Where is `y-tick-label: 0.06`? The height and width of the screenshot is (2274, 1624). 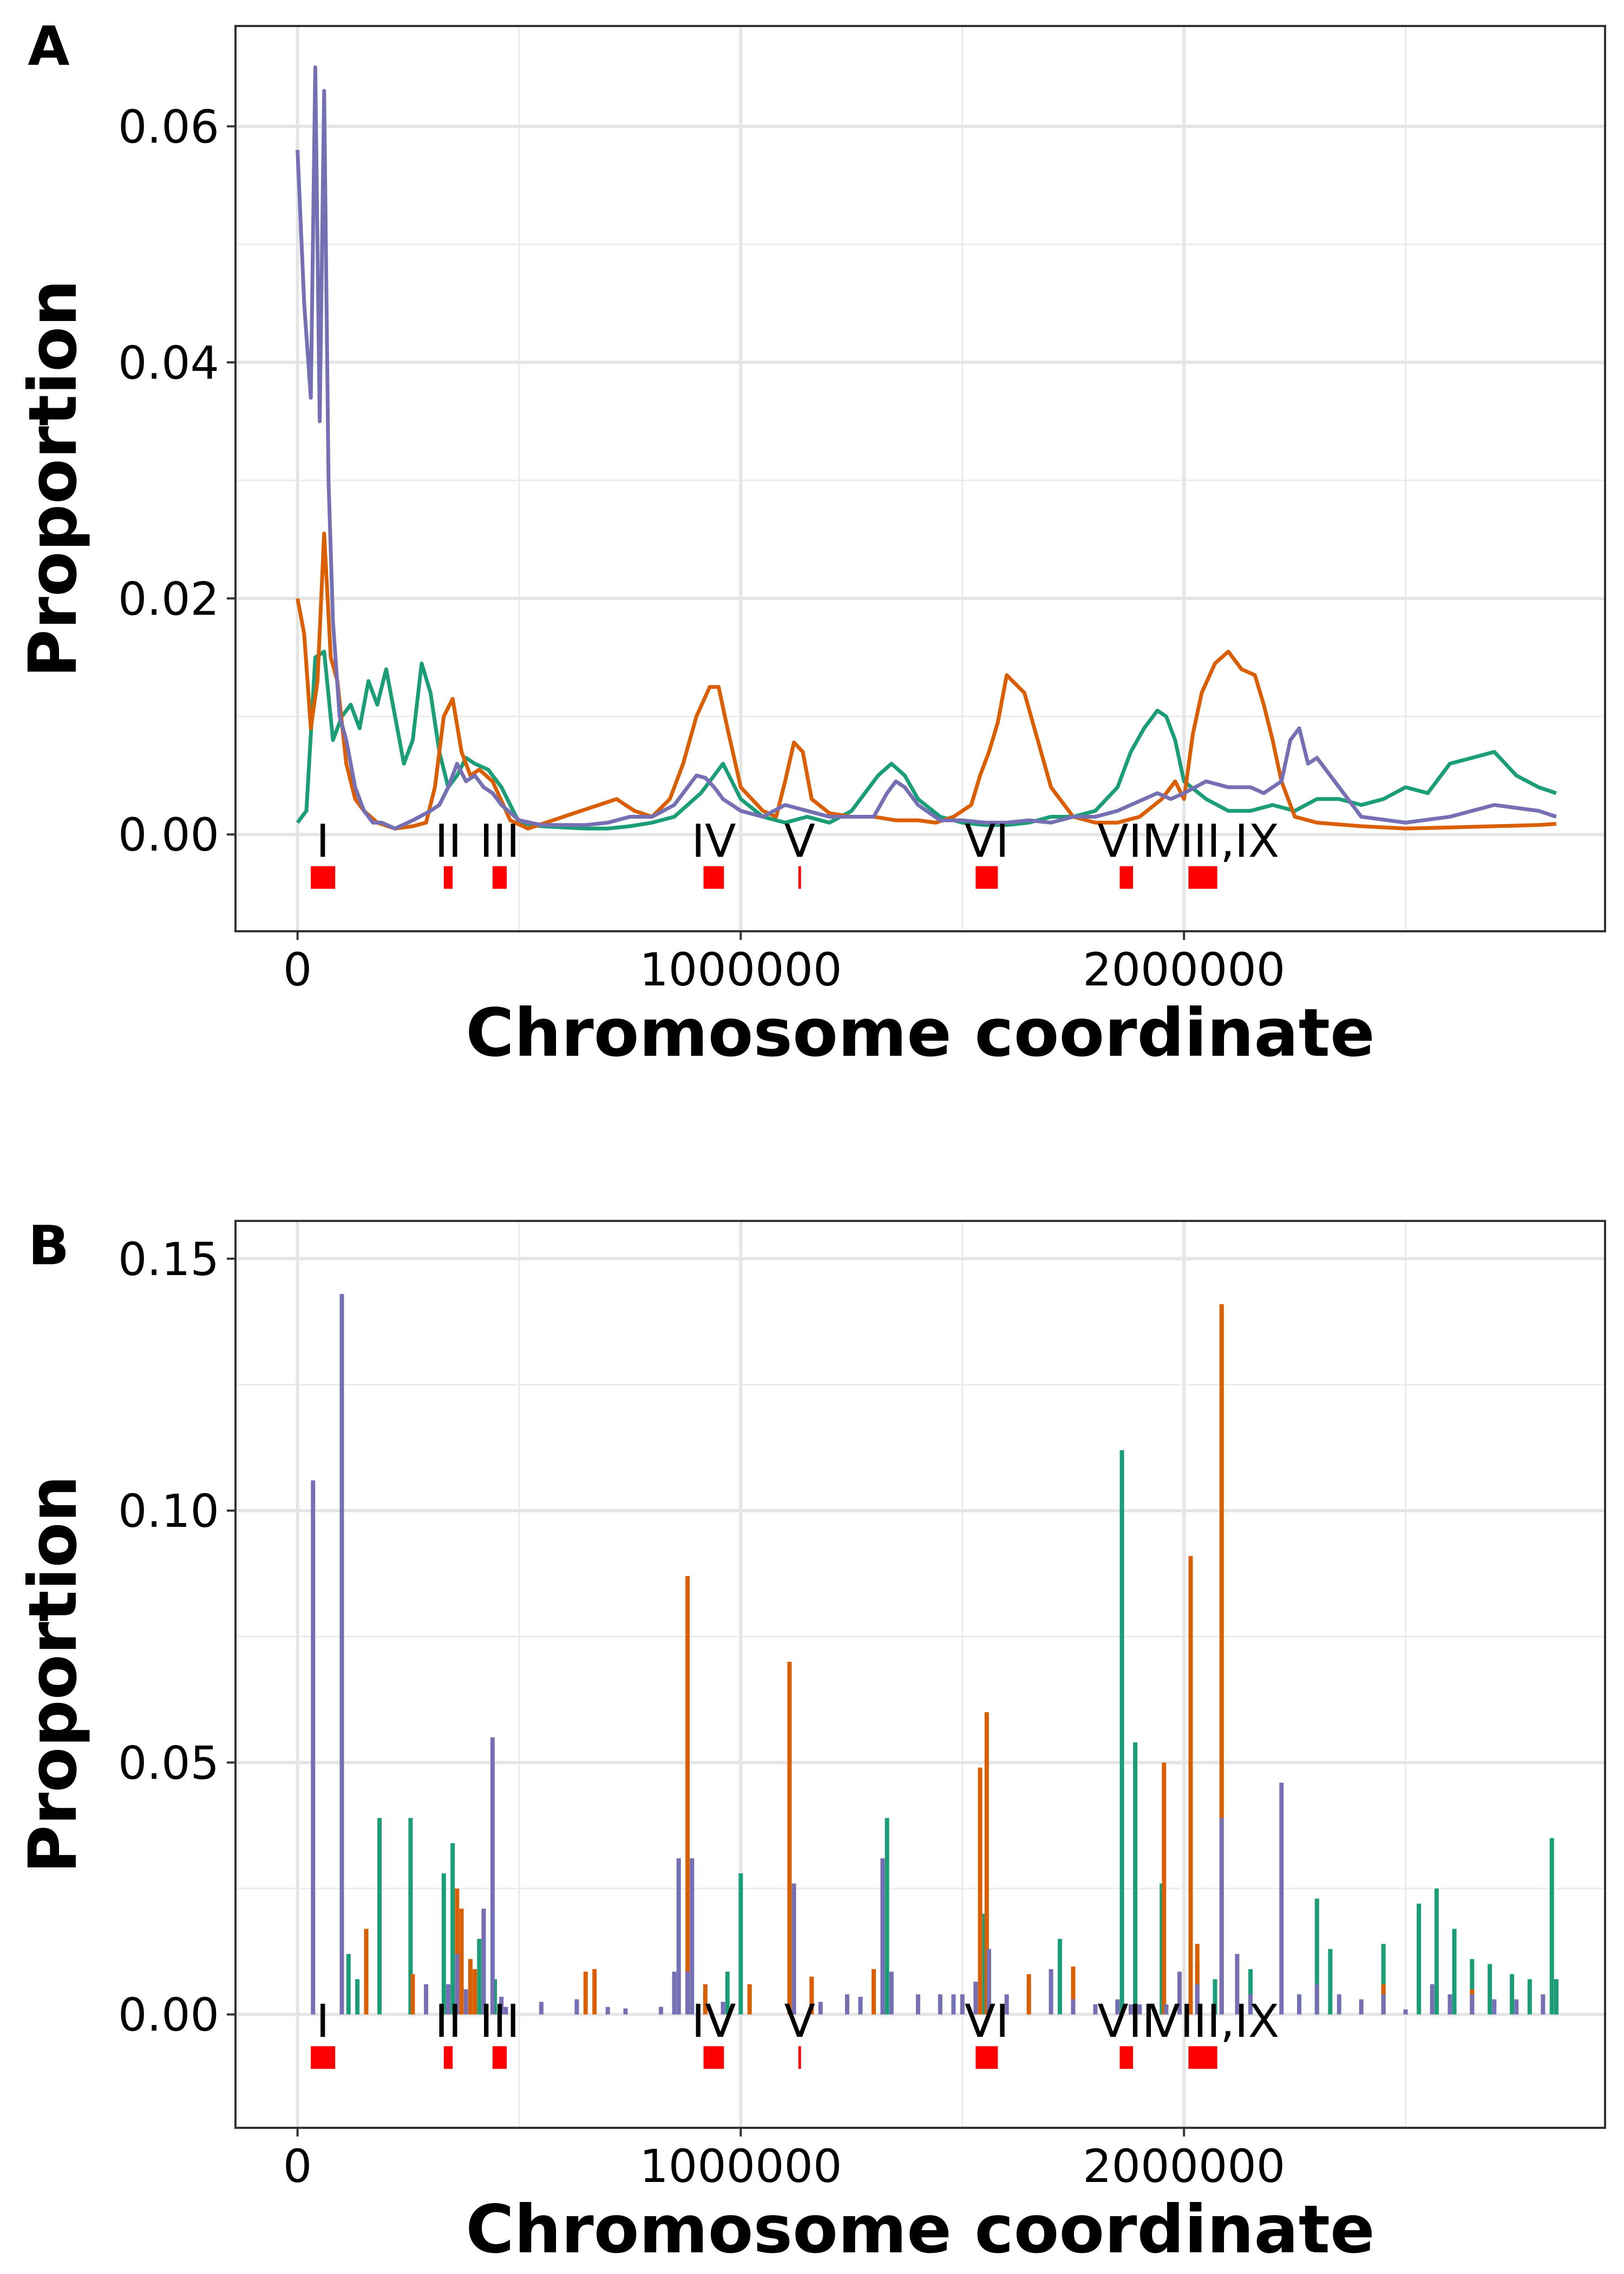
y-tick-label: 0.06 is located at coordinates (168, 127).